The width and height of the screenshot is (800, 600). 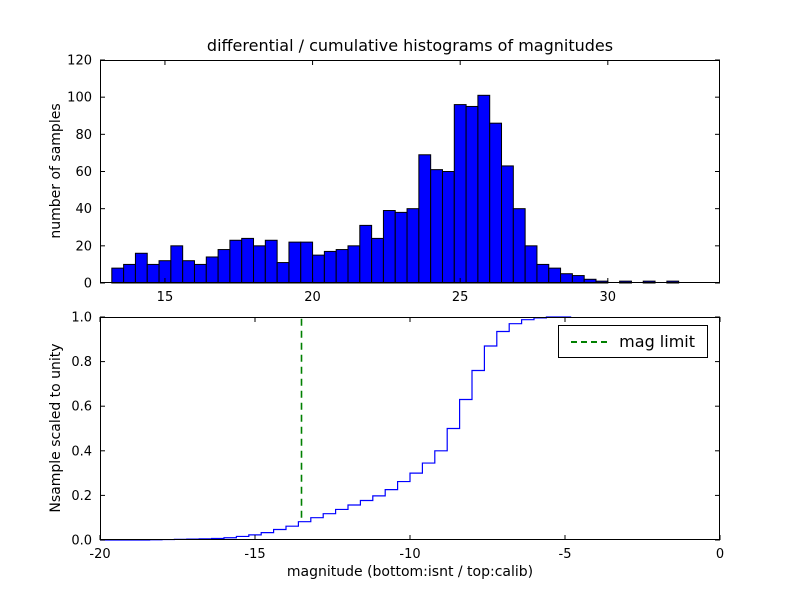 I want to click on x-tick-label: 20, so click(x=312, y=297).